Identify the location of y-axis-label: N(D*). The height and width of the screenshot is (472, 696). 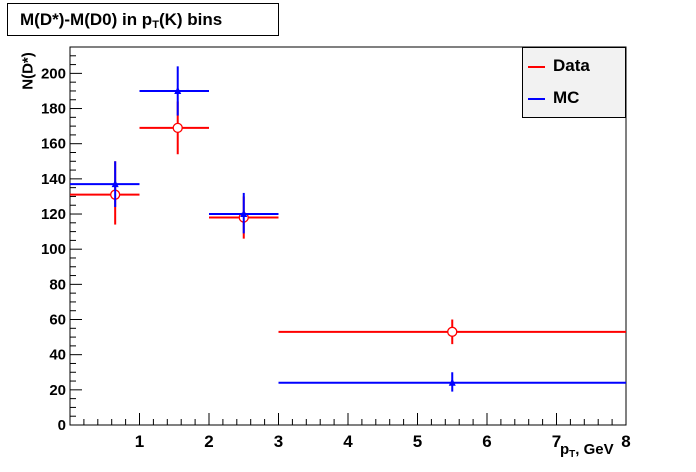
(28, 71).